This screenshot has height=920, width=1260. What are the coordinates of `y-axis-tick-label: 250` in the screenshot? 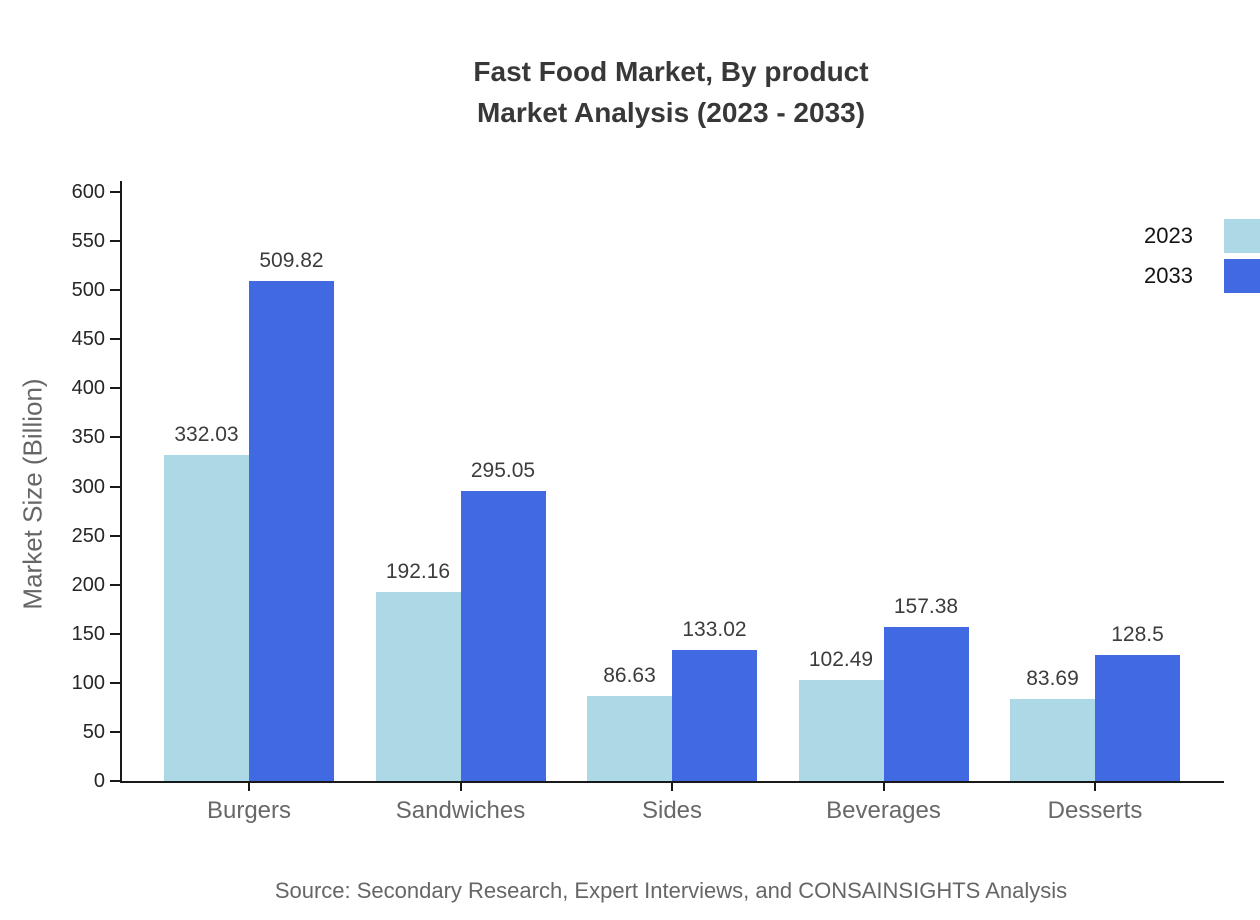 It's located at (88, 535).